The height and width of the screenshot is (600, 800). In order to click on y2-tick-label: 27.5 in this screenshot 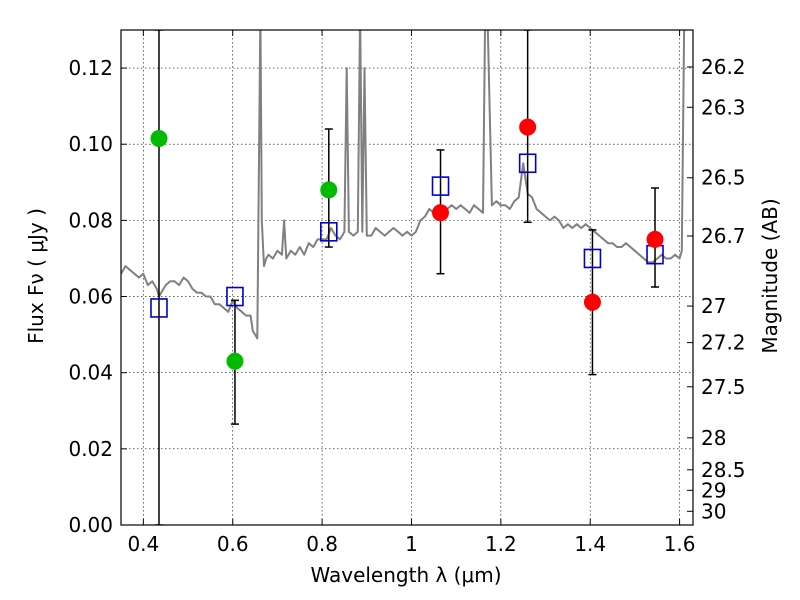, I will do `click(723, 387)`.